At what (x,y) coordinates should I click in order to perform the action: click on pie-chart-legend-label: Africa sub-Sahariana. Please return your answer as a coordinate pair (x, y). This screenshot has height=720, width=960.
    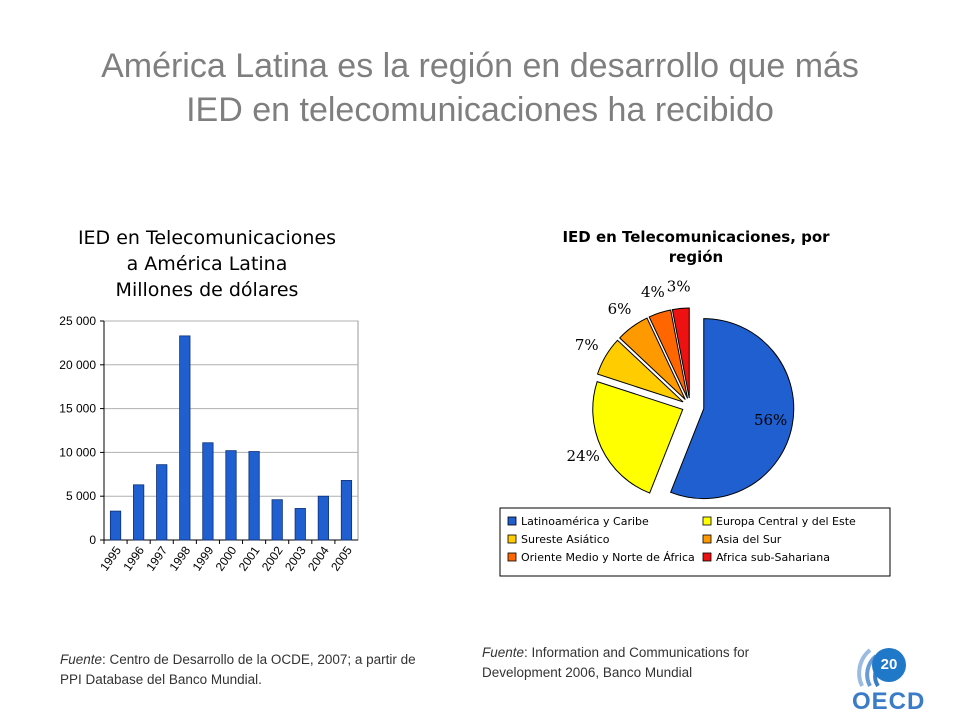
    Looking at the image, I should click on (773, 557).